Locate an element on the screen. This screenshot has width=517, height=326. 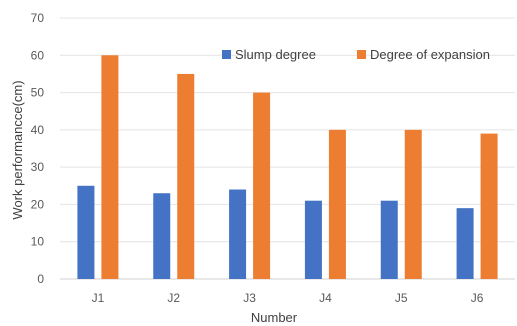
x-tick-label: J5 is located at coordinates (401, 298).